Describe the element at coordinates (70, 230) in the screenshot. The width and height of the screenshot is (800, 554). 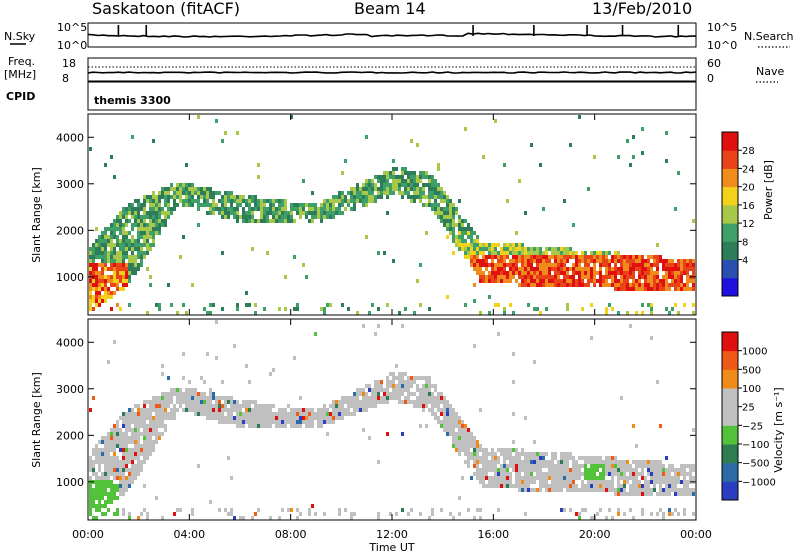
I see `y-tick-label: 2000` at that location.